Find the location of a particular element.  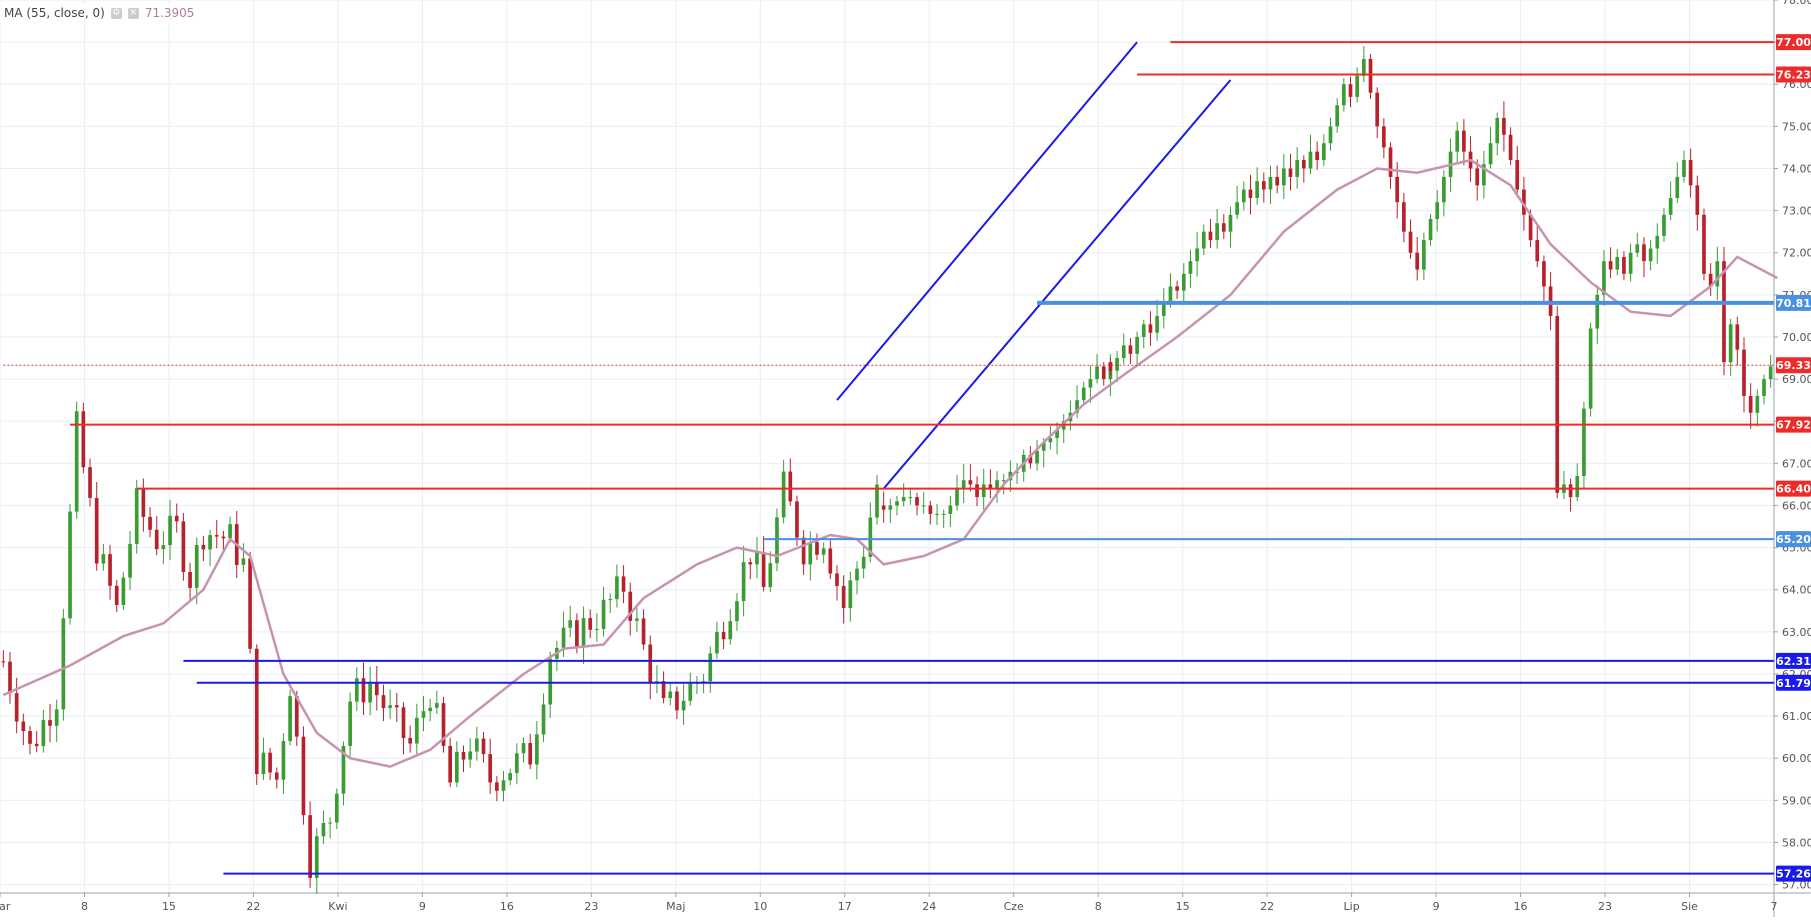

price-tick-label: 72.00 is located at coordinates (1796, 253).